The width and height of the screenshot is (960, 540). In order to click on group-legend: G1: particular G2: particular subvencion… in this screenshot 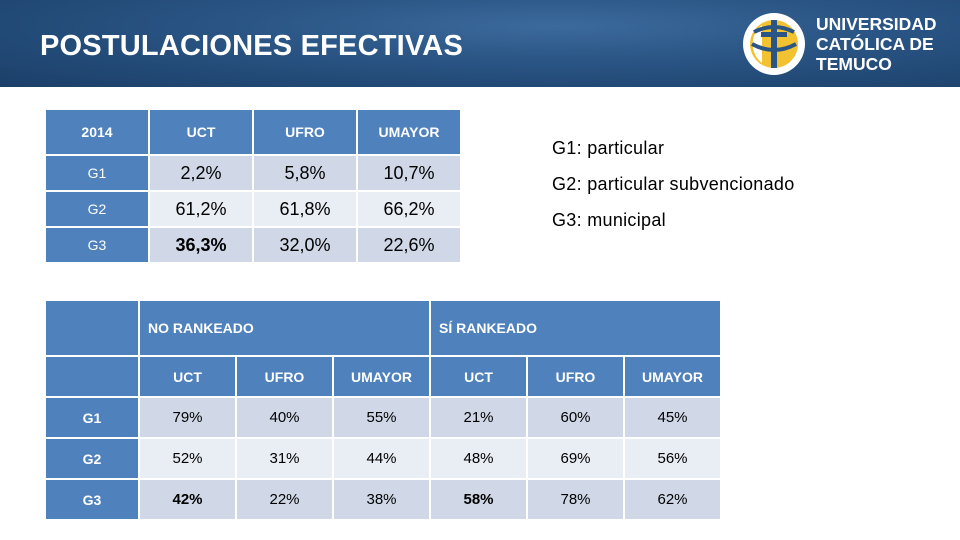, I will do `click(673, 184)`.